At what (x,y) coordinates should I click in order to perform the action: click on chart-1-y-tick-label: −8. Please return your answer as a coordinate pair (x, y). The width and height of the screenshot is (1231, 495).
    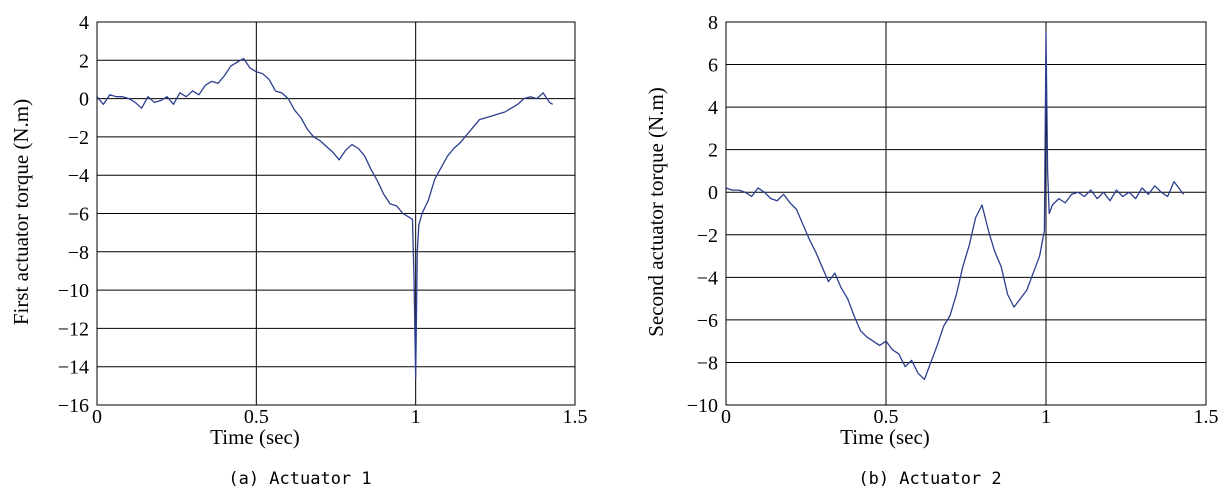
    Looking at the image, I should click on (78, 253).